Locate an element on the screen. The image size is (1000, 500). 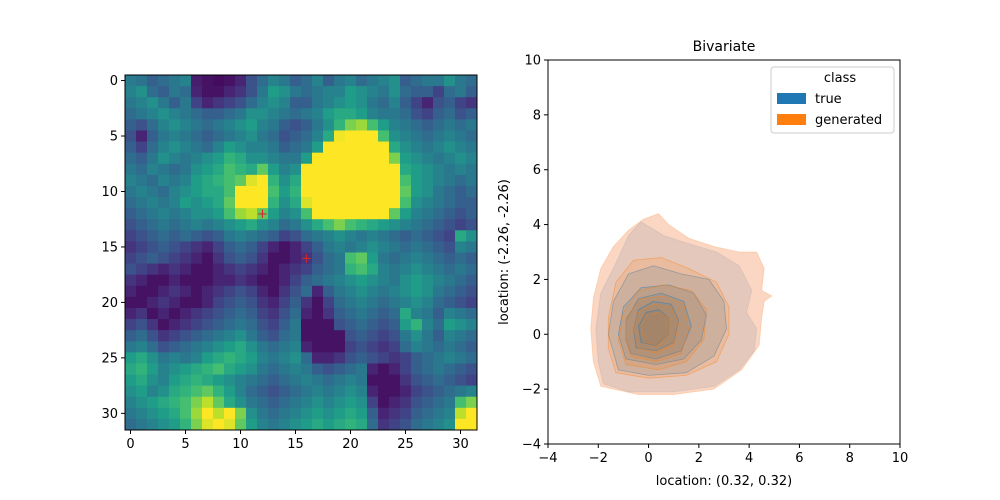
kde-contour-generated is located at coordinates (681, 304).